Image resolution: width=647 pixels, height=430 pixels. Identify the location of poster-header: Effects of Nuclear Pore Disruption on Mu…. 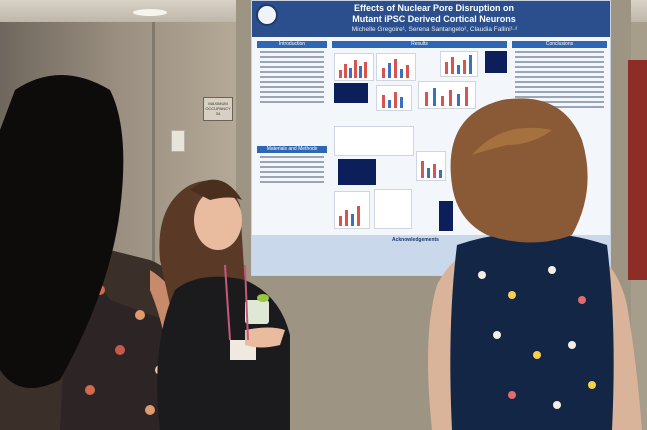
(431, 19).